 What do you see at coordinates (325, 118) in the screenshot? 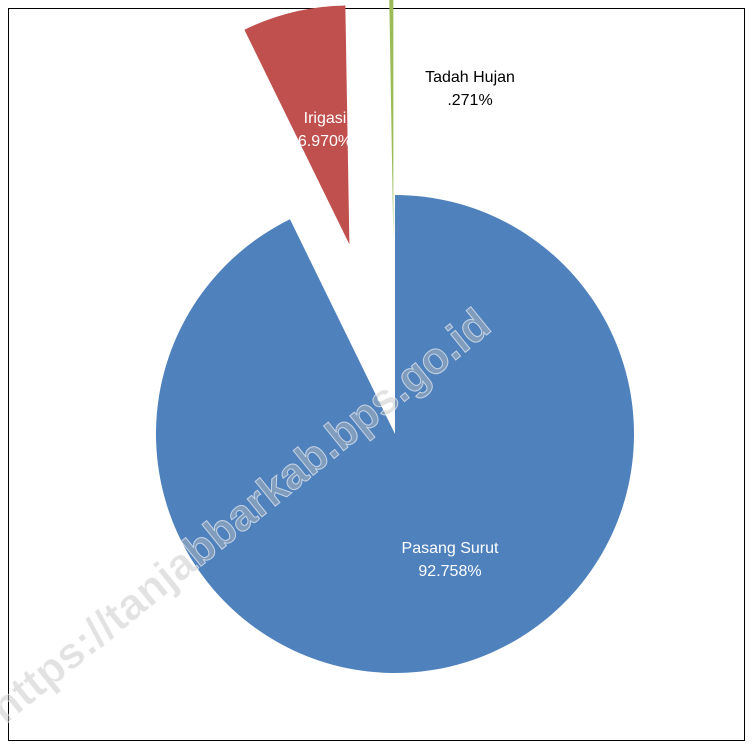
I see `slice-category-label: Irigasi` at bounding box center [325, 118].